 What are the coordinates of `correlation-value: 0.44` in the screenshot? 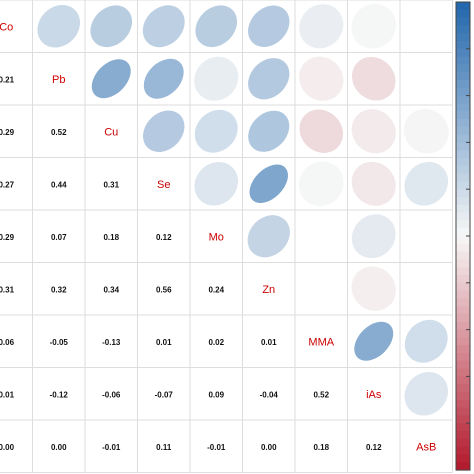 It's located at (59, 184).